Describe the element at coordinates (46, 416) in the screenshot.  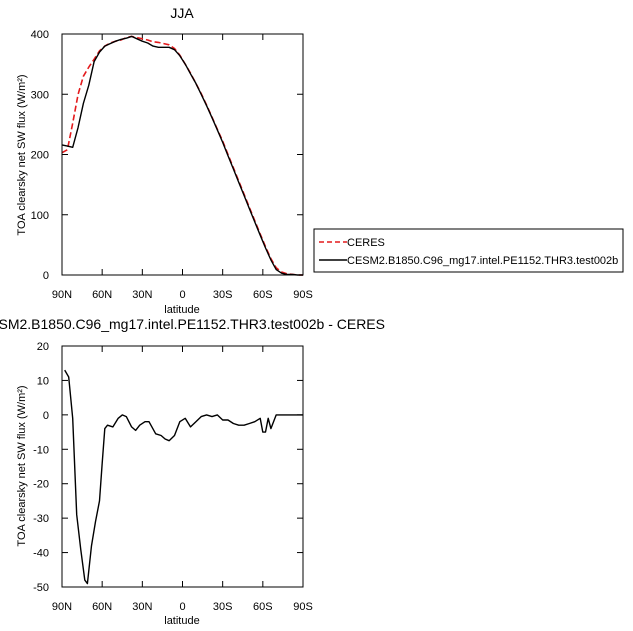
I see `bottom-y-tick-label: 0` at that location.